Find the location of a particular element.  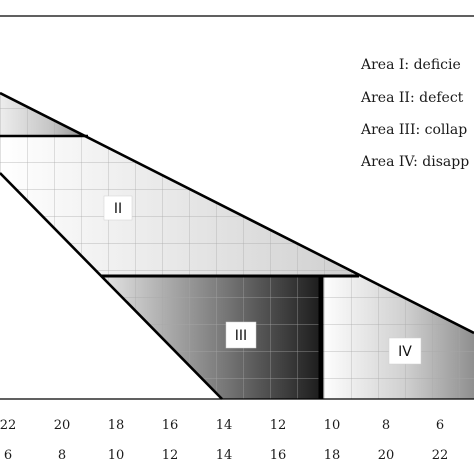

x-tick-label-row2: 22 is located at coordinates (440, 455).